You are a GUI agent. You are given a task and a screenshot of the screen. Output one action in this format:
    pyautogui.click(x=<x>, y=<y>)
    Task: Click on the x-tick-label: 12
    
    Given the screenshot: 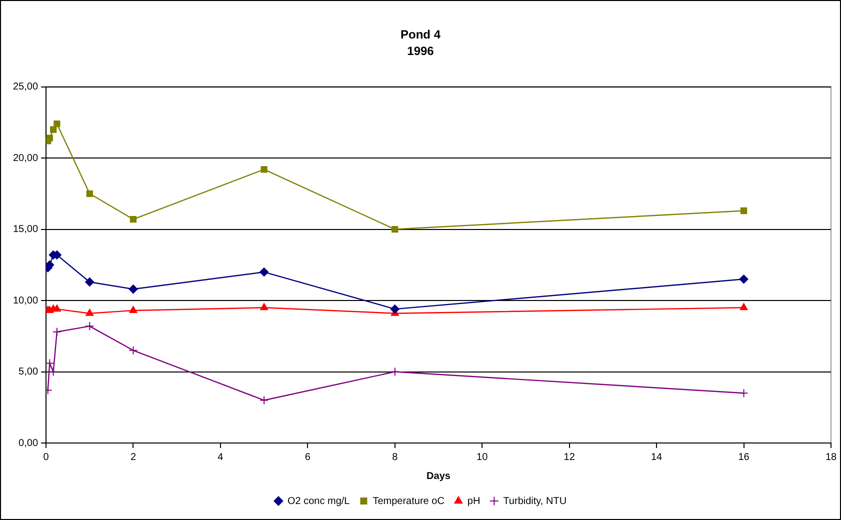 What is the action you would take?
    pyautogui.click(x=570, y=457)
    